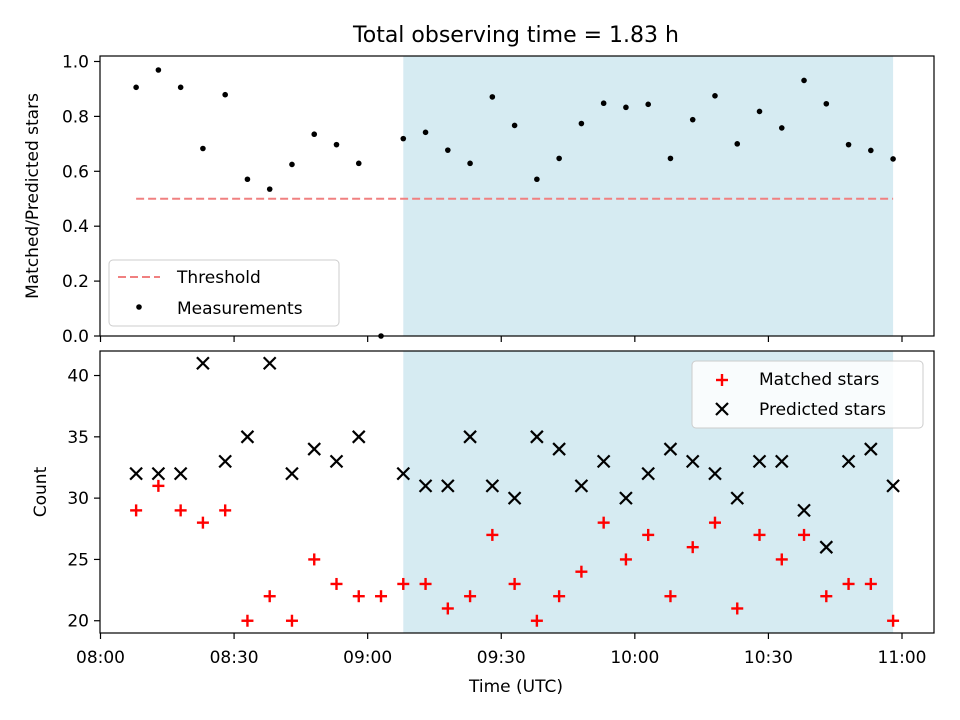  Describe the element at coordinates (224, 293) in the screenshot. I see `top-legend-box` at that location.